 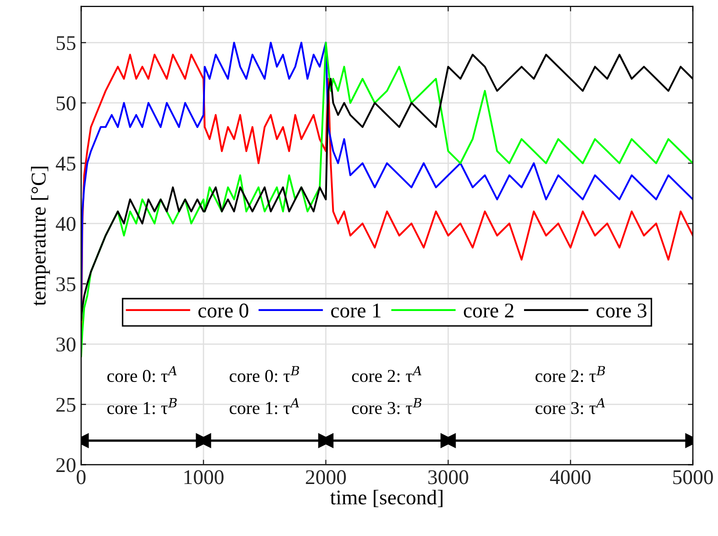 What do you see at coordinates (489, 311) in the screenshot?
I see `legend-label: core 2` at bounding box center [489, 311].